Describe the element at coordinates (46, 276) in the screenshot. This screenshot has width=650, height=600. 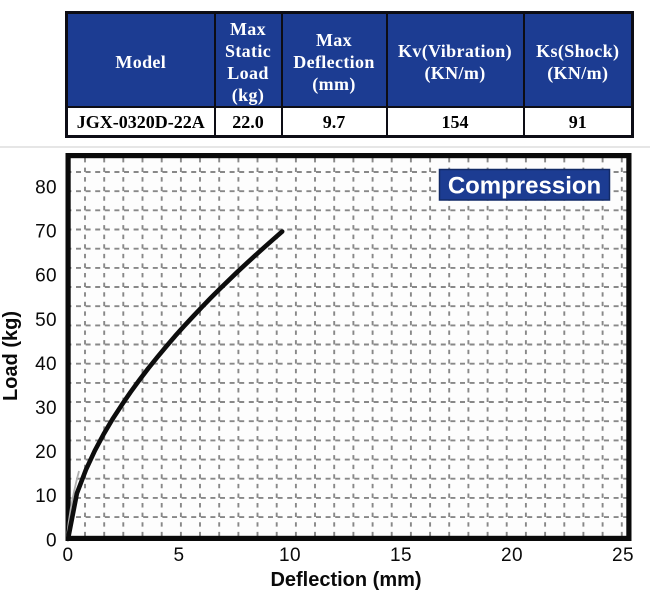
I see `svg-text: 60` at that location.